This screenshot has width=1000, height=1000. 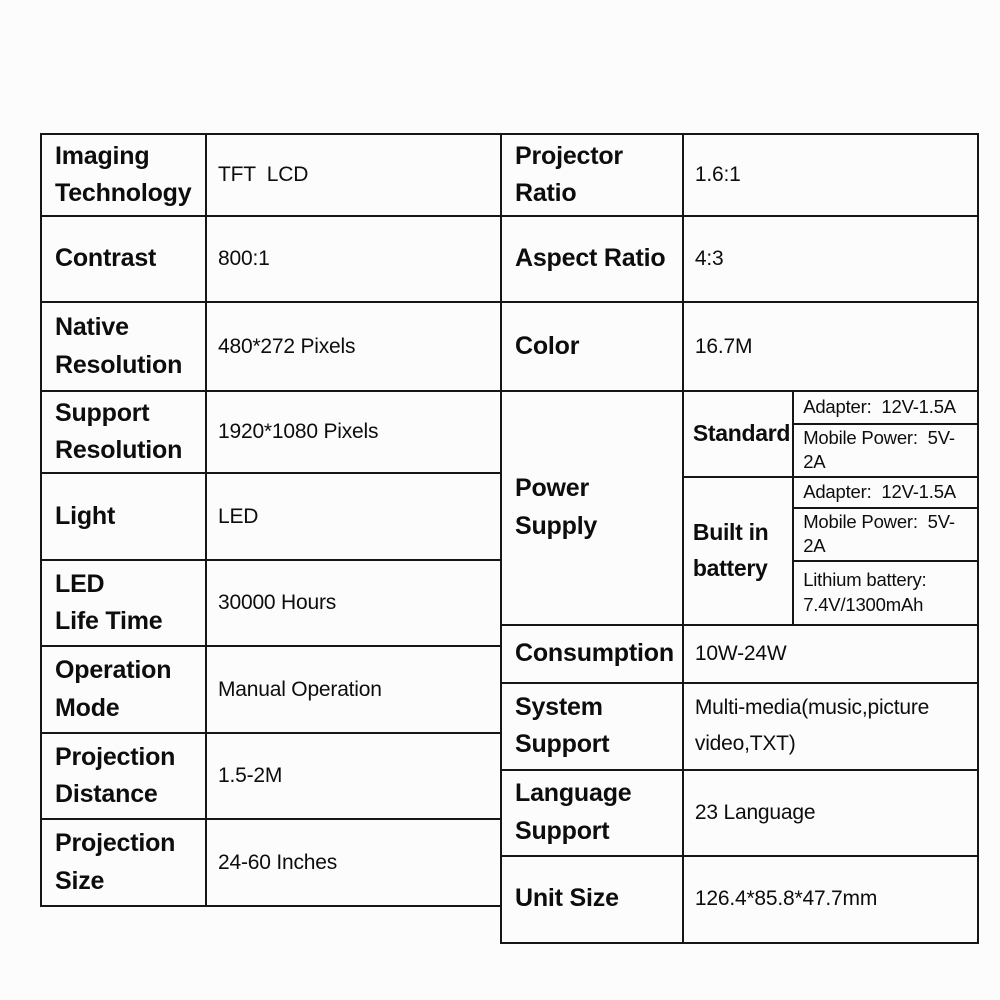 I want to click on language-support-value: 23 Language, so click(x=830, y=812).